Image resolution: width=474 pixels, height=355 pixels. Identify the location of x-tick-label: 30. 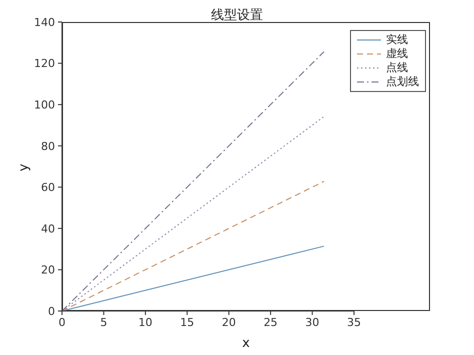
(312, 322).